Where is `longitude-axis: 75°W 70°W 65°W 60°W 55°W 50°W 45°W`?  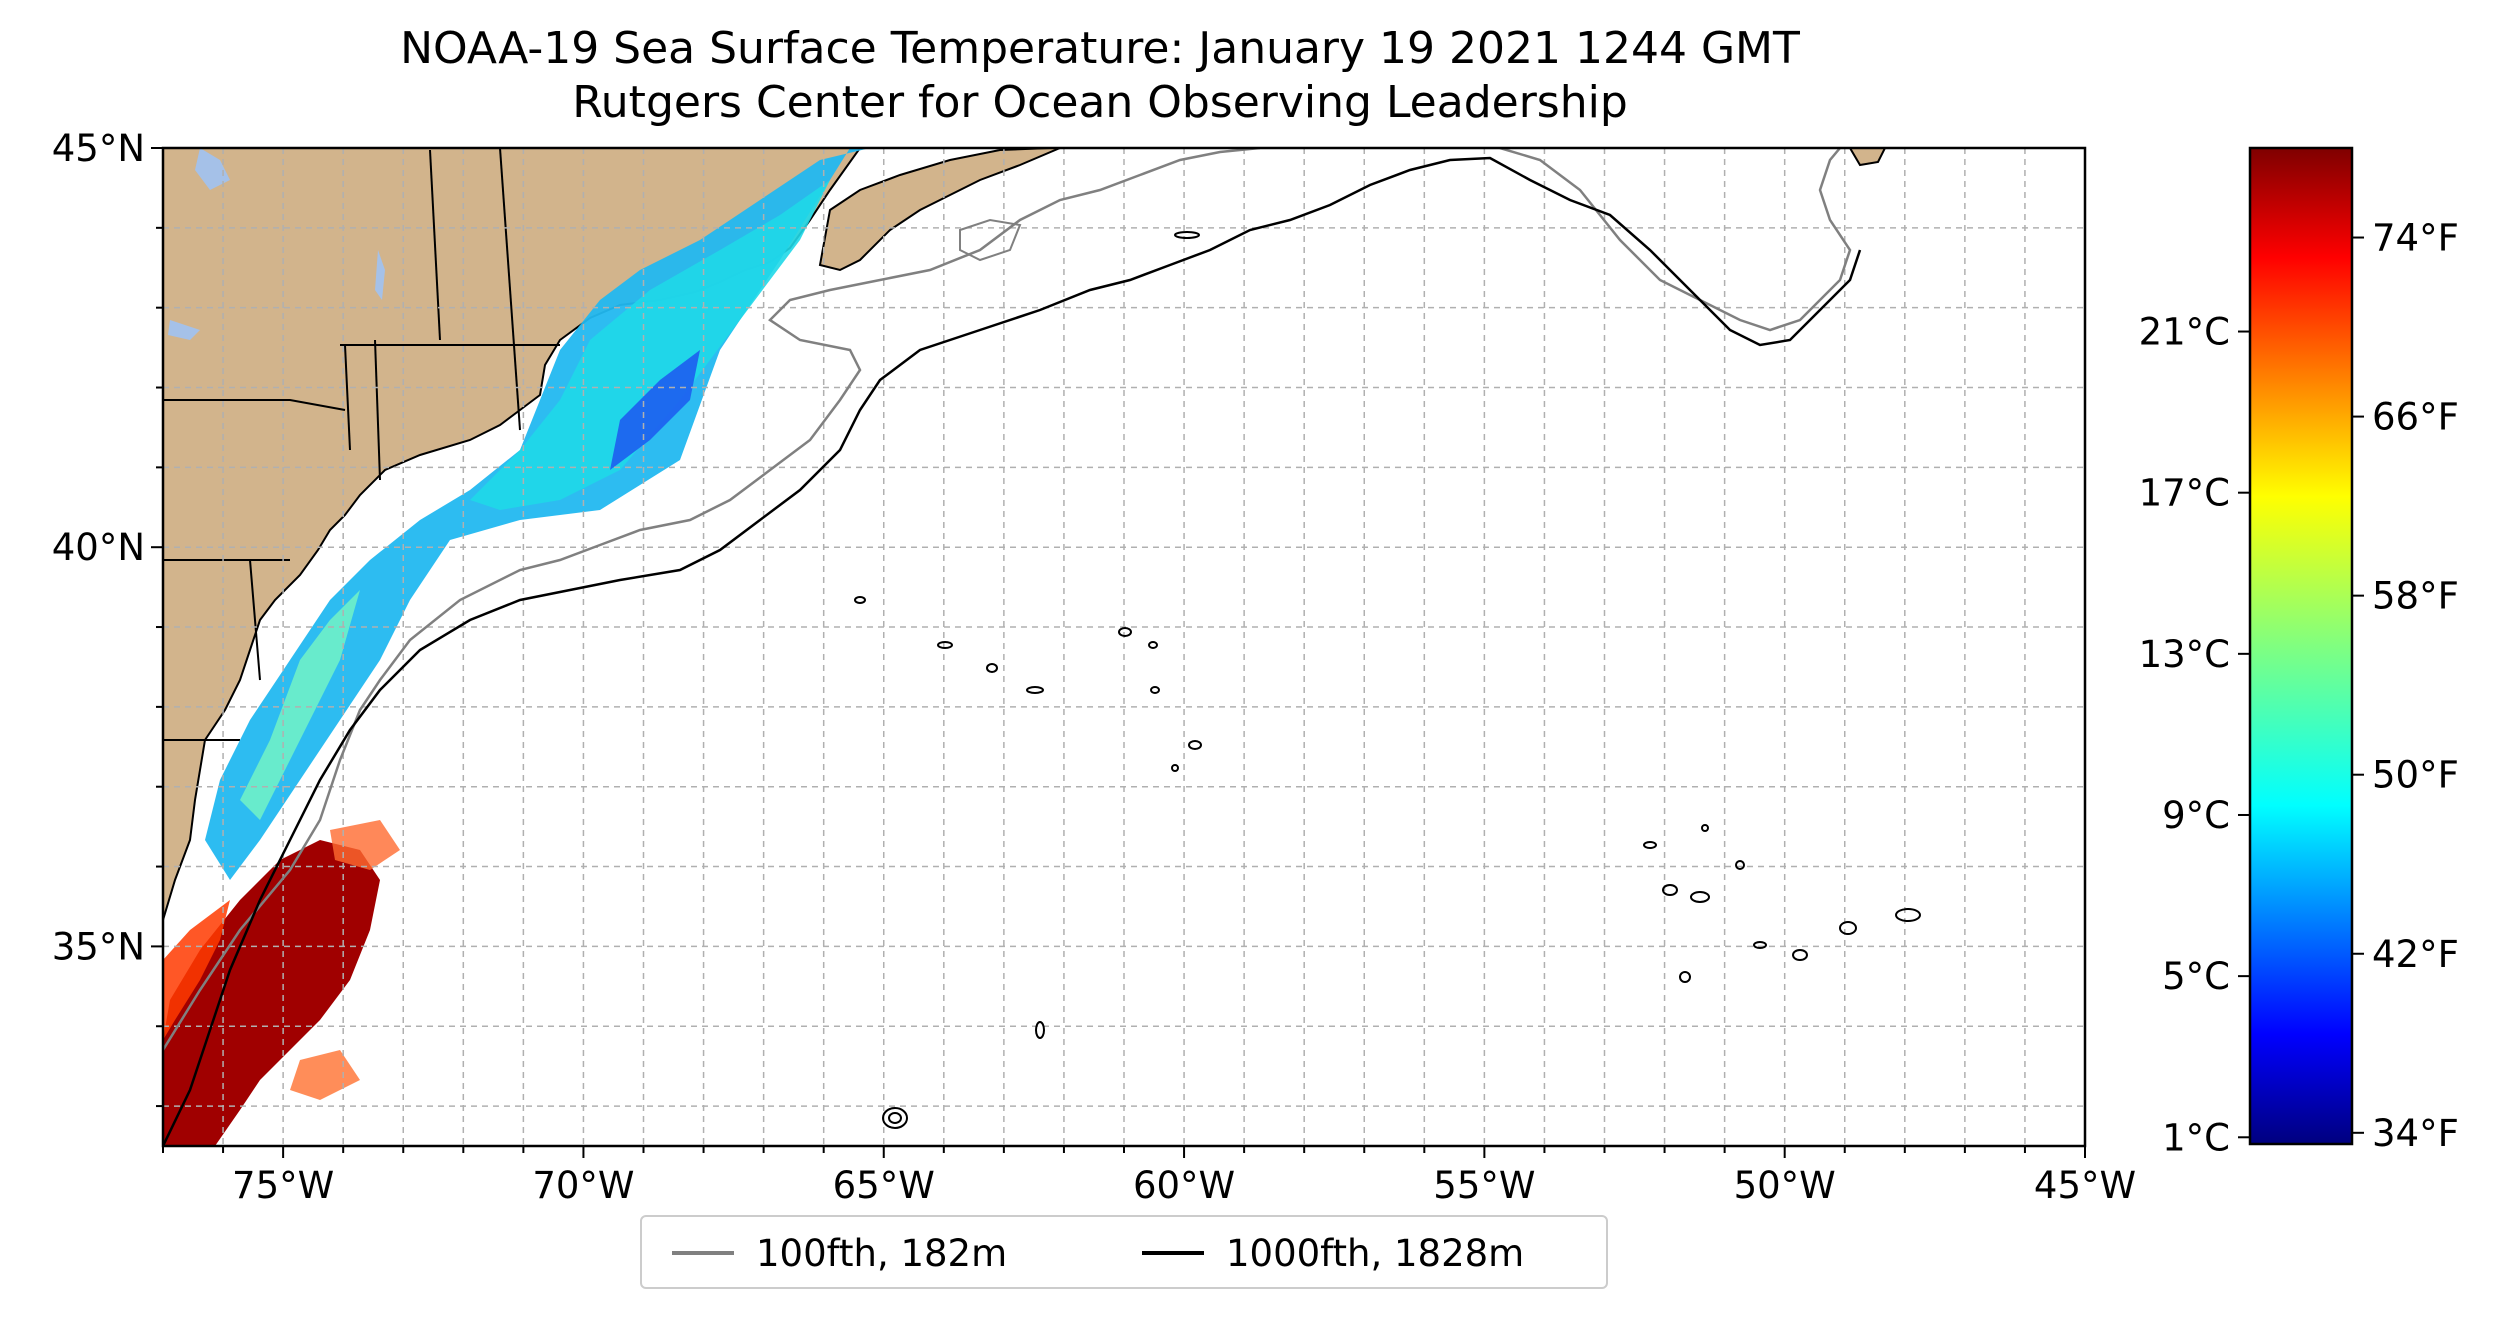 longitude-axis: 75°W 70°W 65°W 60°W 55°W 50°W 45°W is located at coordinates (1149, 1176).